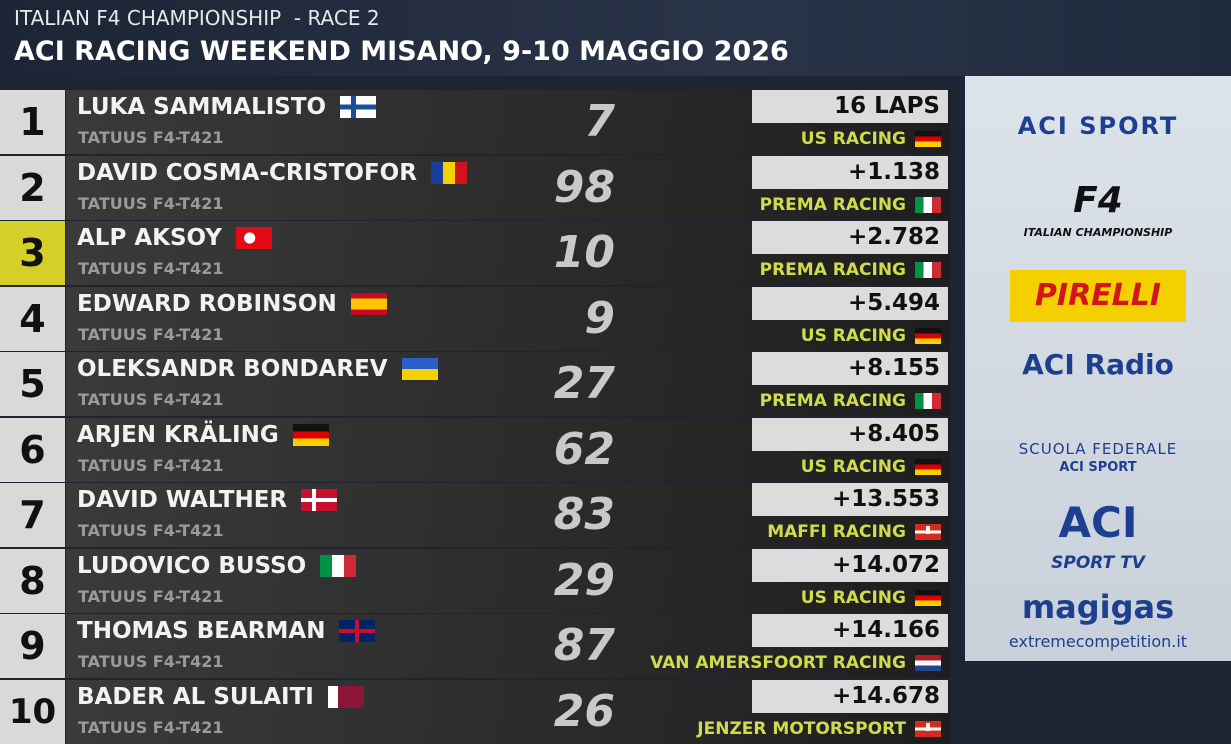 This screenshot has height=744, width=1231. Describe the element at coordinates (850, 630) in the screenshot. I see `gap: +14.166` at that location.